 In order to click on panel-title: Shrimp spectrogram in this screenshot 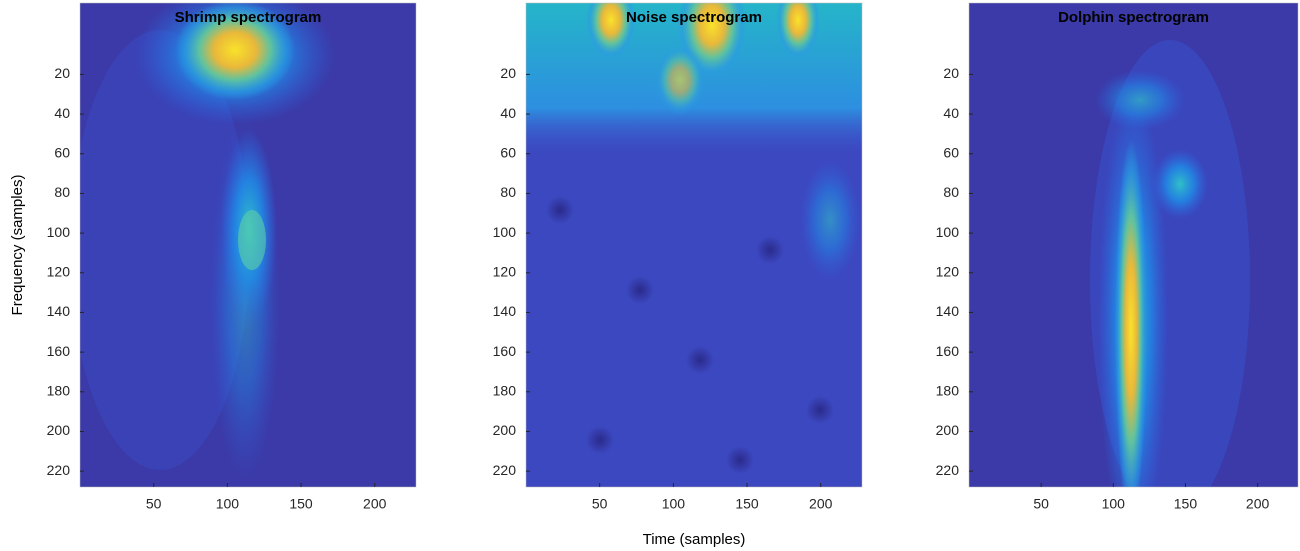, I will do `click(248, 17)`.